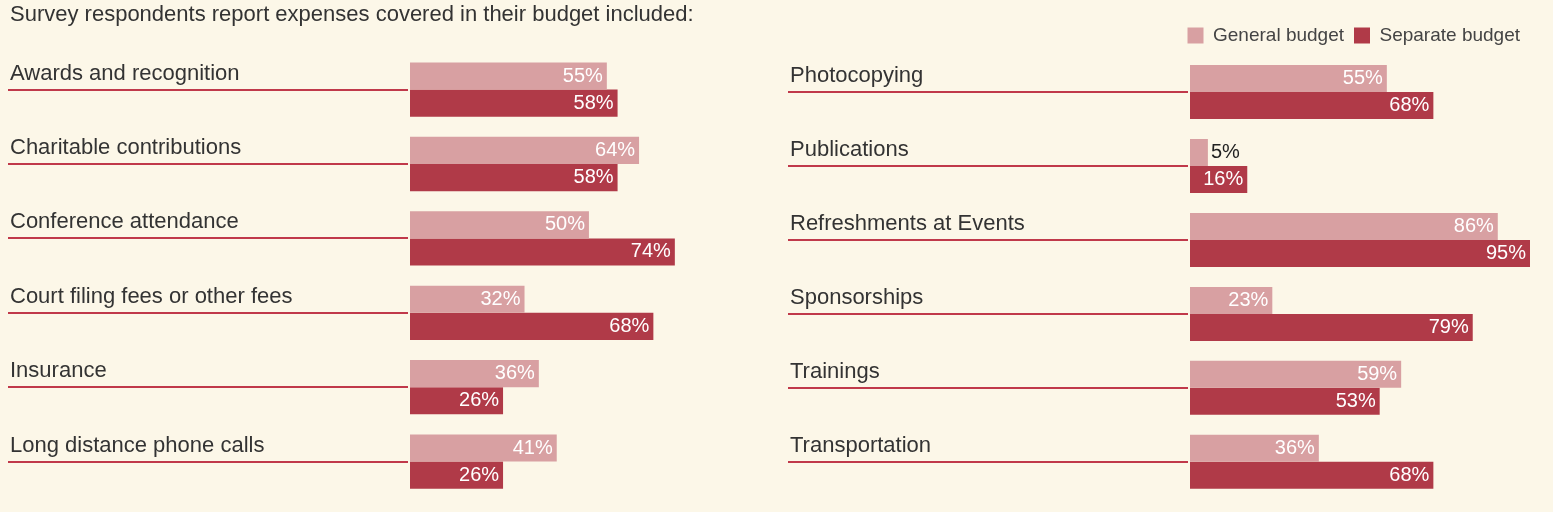 This screenshot has height=512, width=1553. I want to click on data-label: 95%, so click(1506, 251).